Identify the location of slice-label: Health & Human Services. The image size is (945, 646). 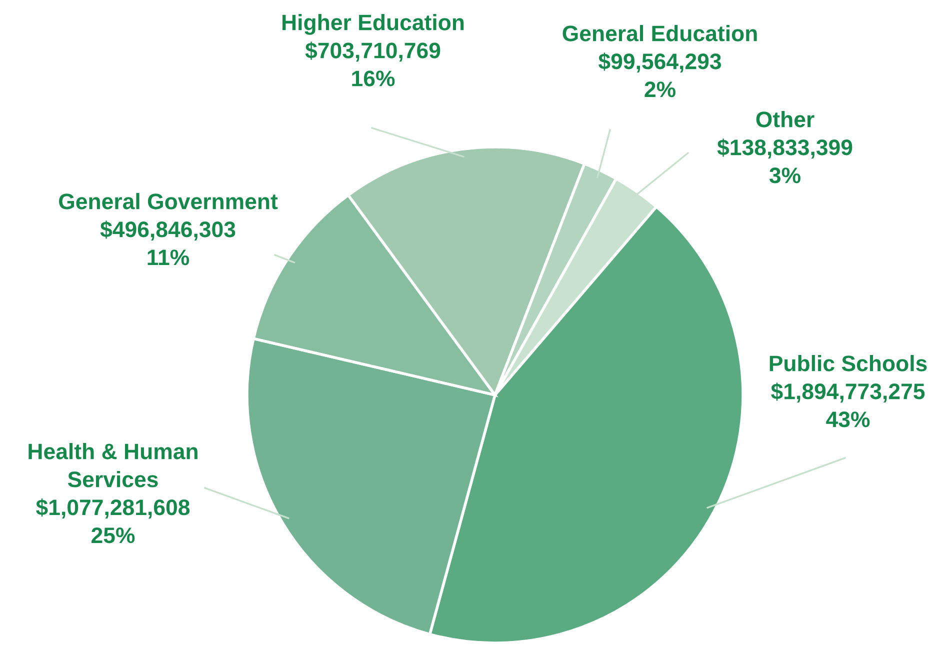
(113, 465).